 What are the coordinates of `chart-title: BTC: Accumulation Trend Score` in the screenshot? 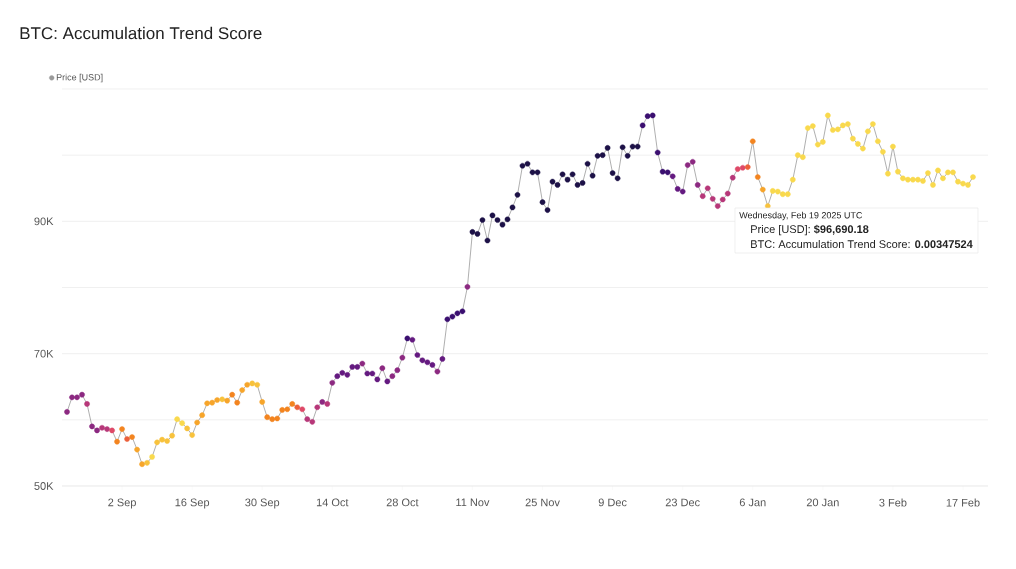 It's located at (141, 33).